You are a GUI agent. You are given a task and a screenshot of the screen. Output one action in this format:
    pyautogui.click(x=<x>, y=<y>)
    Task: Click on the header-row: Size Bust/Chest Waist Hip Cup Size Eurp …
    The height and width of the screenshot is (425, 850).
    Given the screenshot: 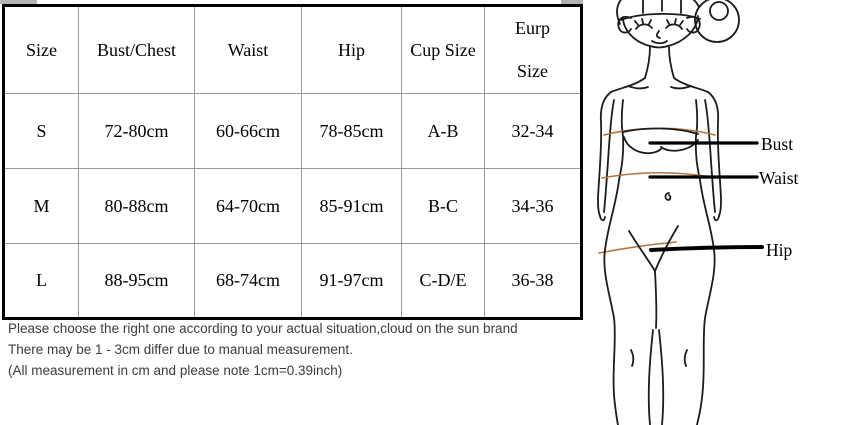 What is the action you would take?
    pyautogui.click(x=292, y=49)
    